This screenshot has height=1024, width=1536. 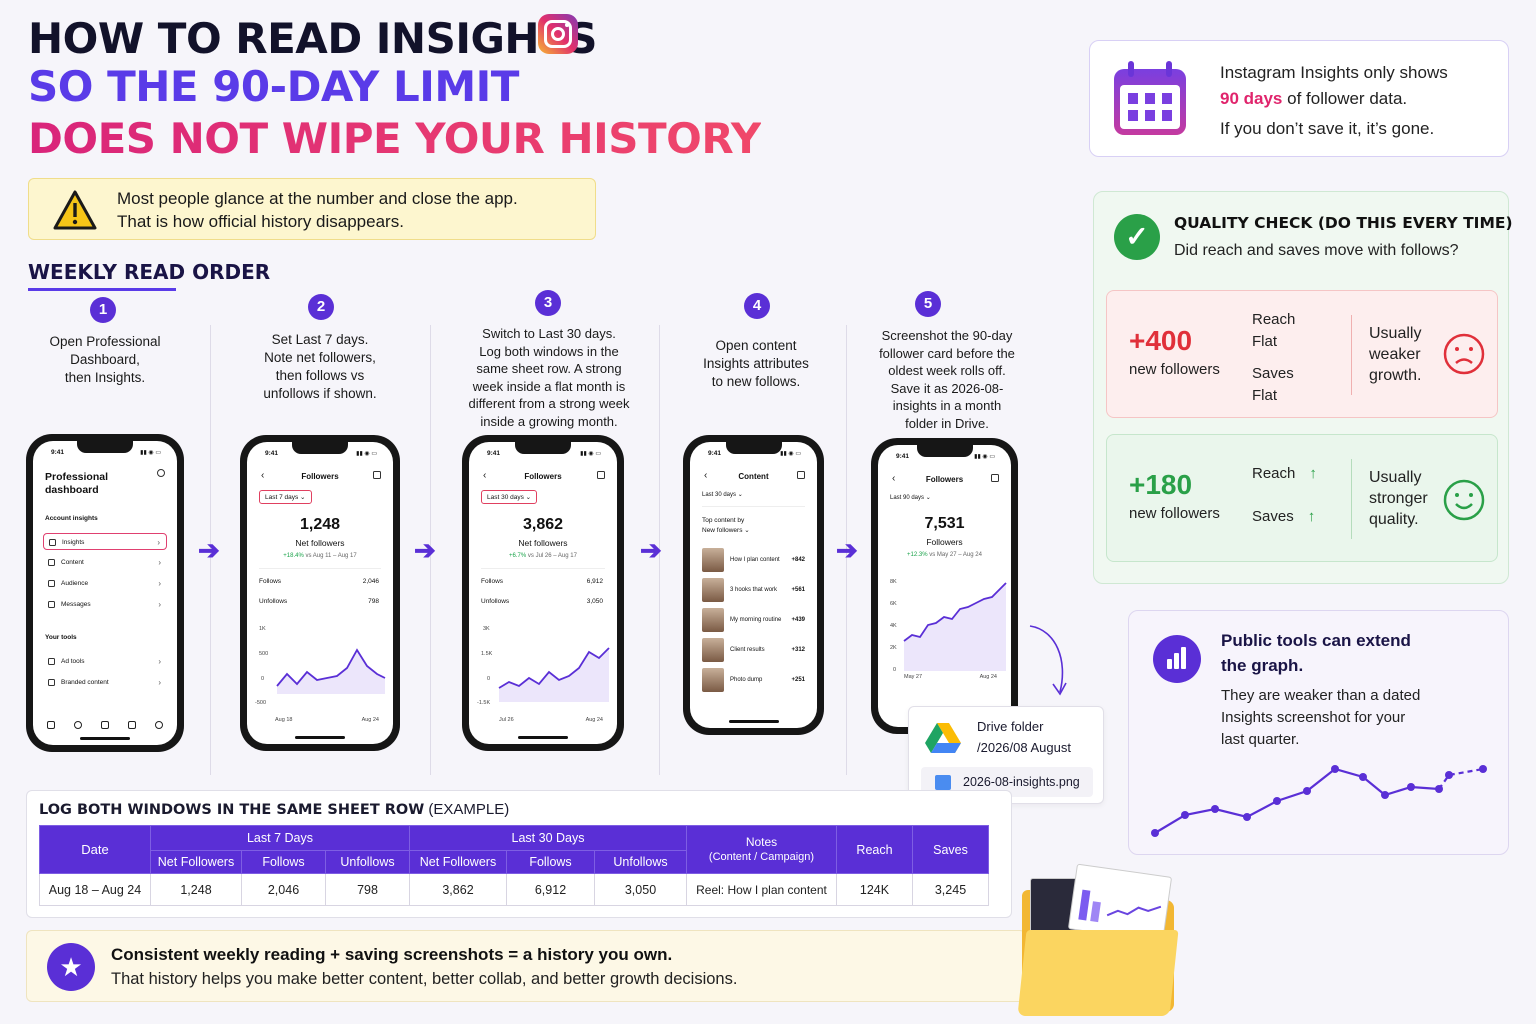 I want to click on public-heading-2: the graph., so click(x=1262, y=665).